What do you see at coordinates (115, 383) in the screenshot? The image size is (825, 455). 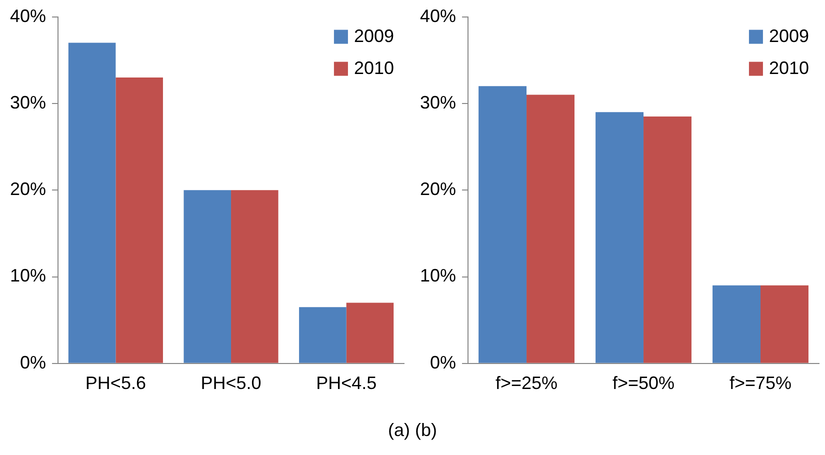 I see `x-tick-label: PH<5.6` at bounding box center [115, 383].